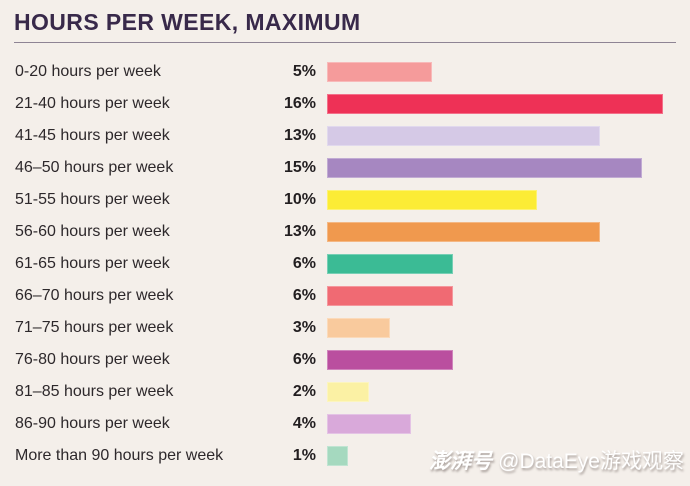  I want to click on chart-row: 71–75 hours per week 3%, so click(345, 328).